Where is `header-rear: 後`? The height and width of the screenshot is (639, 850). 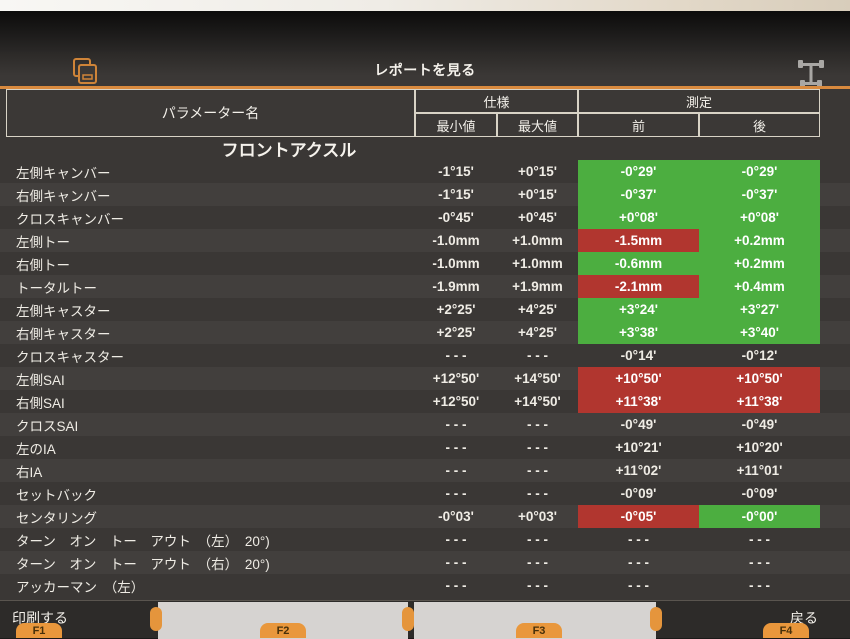 header-rear: 後 is located at coordinates (759, 125).